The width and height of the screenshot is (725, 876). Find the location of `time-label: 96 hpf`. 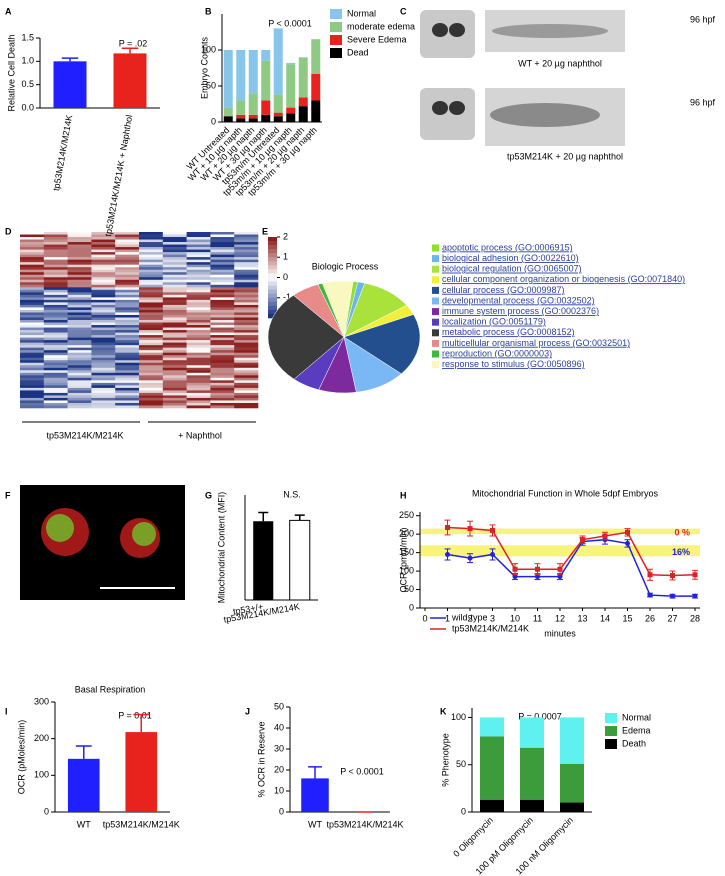

time-label: 96 hpf is located at coordinates (703, 102).